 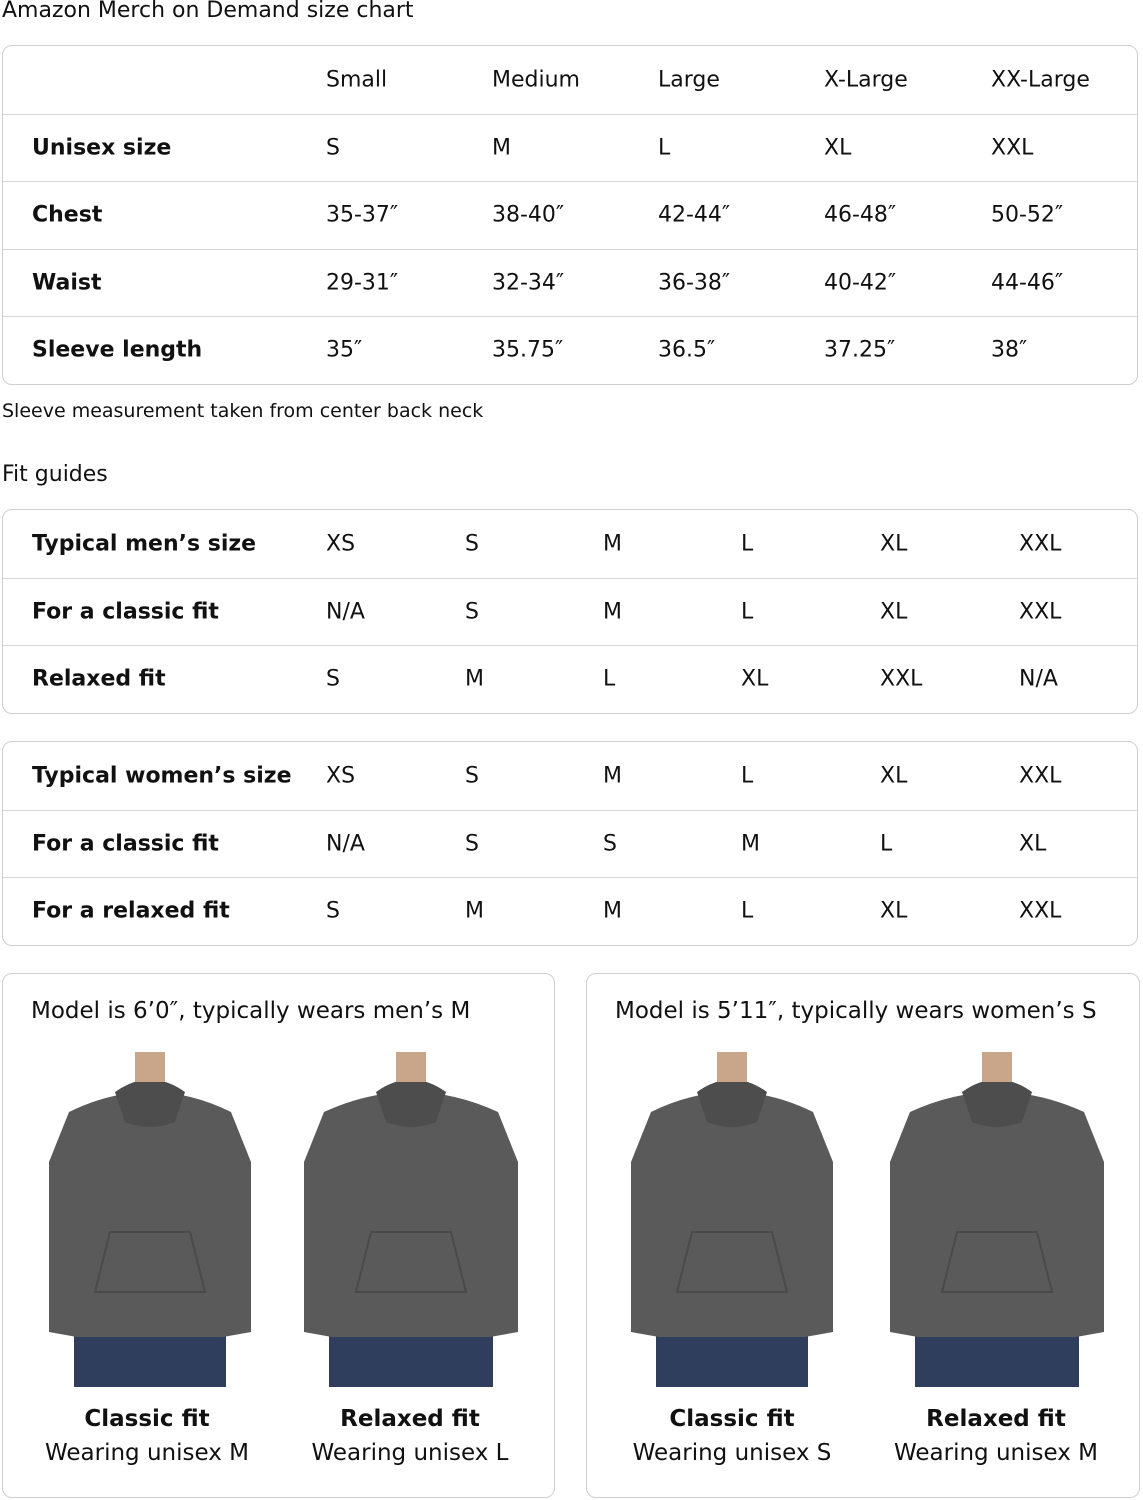 I want to click on row-label: For a classic fit, so click(x=125, y=612).